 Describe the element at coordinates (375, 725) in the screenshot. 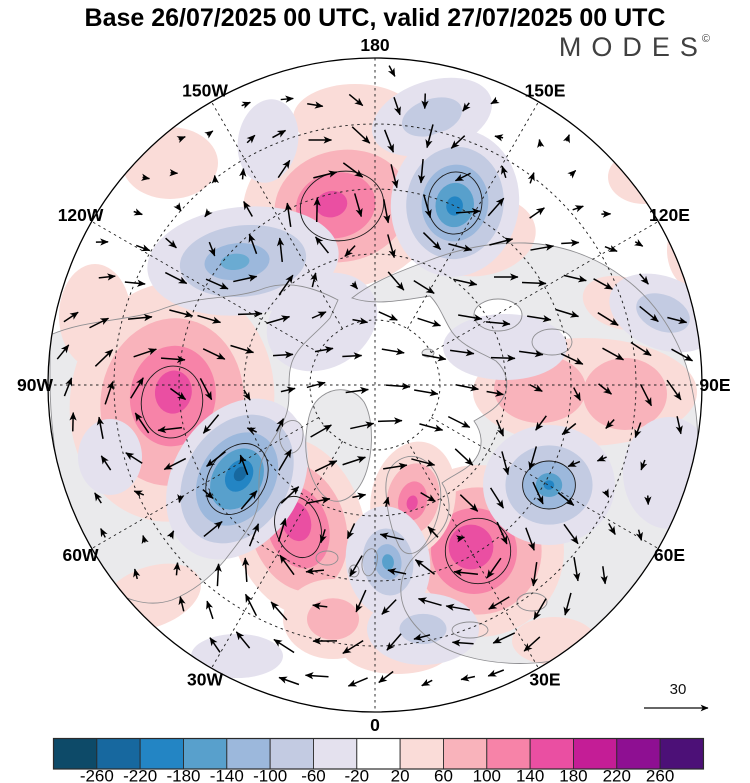

I see `lon-label-0: 0` at that location.